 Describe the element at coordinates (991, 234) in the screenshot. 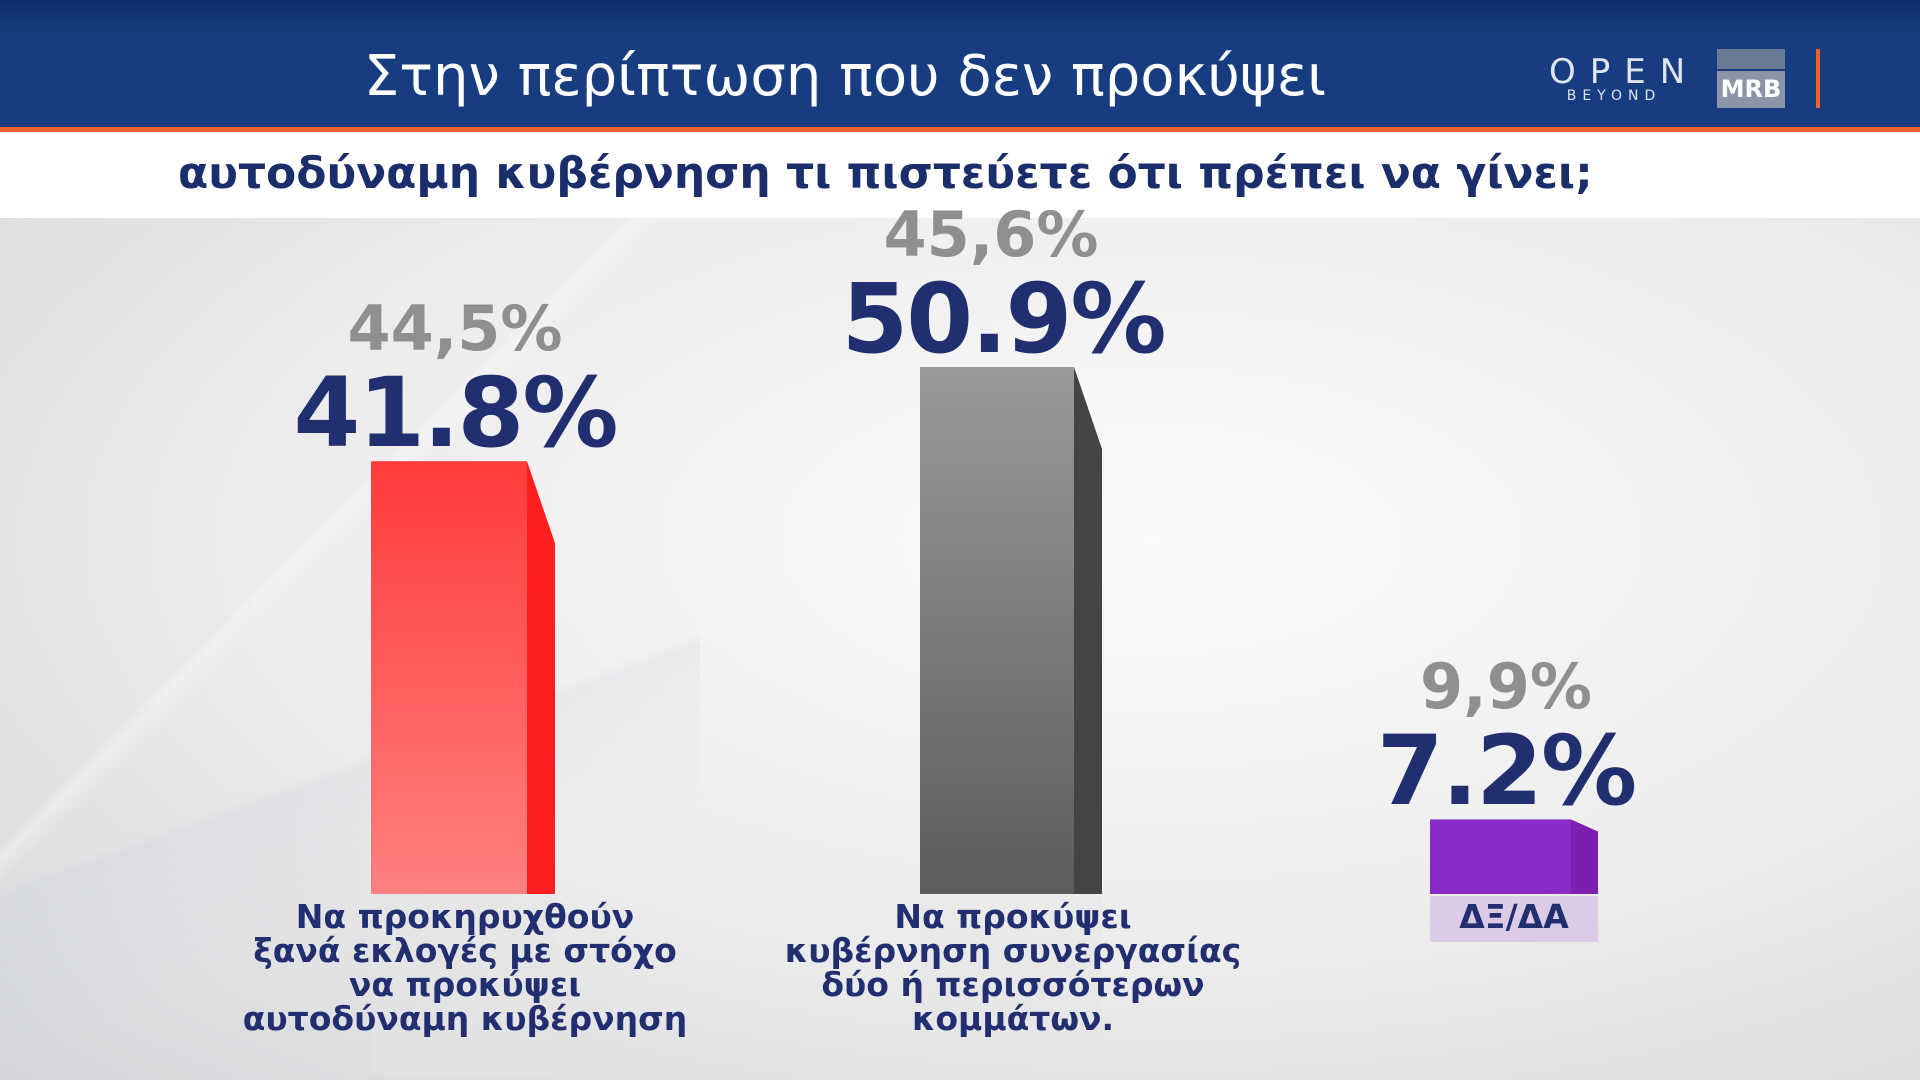

I see `previous-value-label: 45,6%` at that location.